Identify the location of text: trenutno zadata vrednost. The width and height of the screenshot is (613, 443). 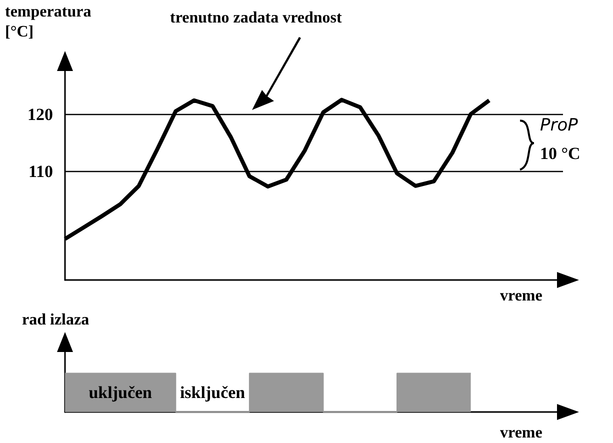
(256, 18).